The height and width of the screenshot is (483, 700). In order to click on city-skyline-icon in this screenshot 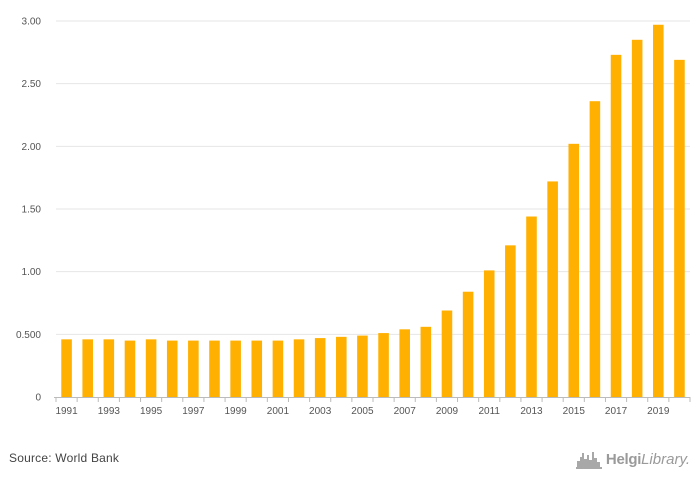, I will do `click(588, 460)`.